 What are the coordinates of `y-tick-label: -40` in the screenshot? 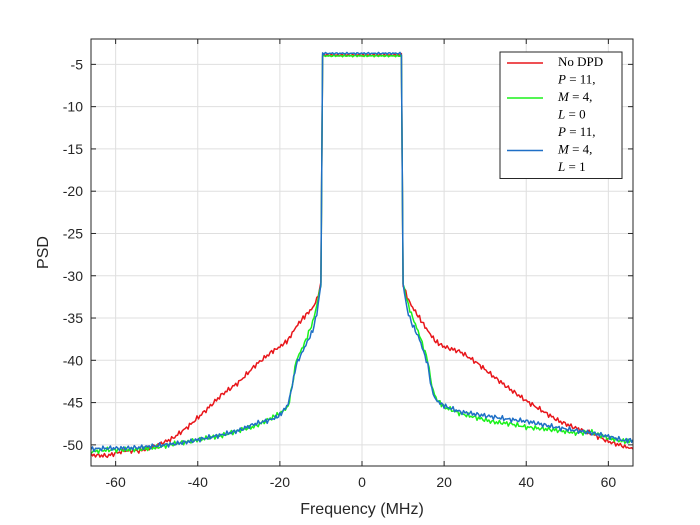 It's located at (73, 360).